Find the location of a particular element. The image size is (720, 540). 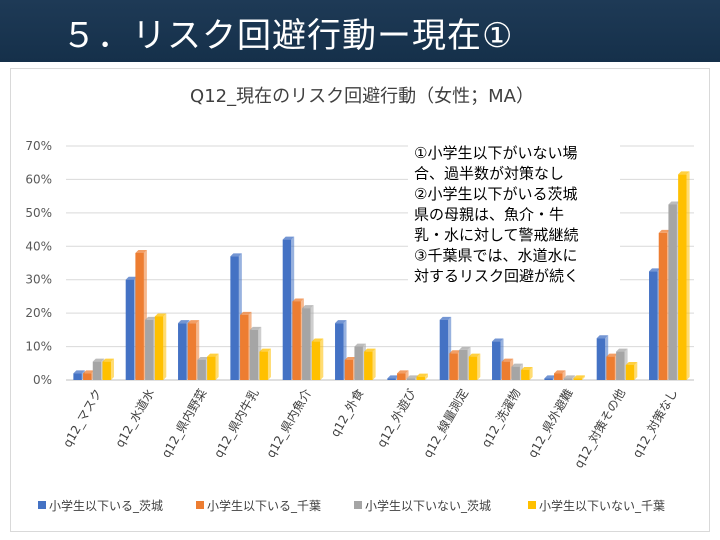

y-tick-label: 40% is located at coordinates (38, 246).